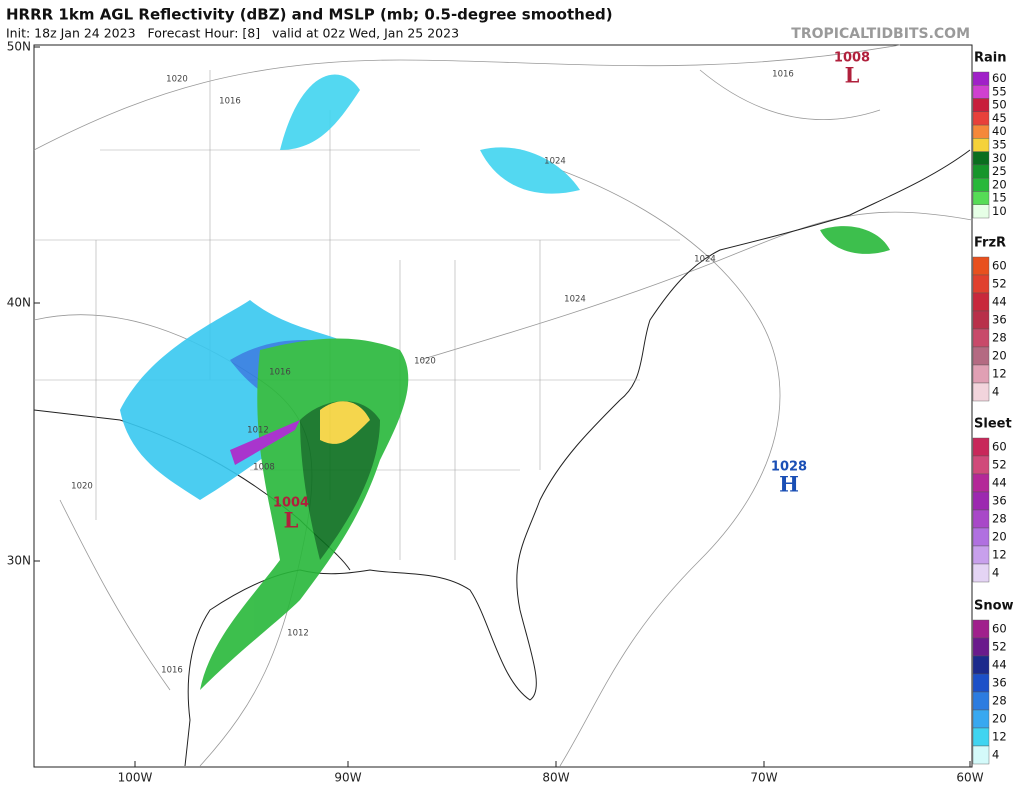  Describe the element at coordinates (990, 243) in the screenshot. I see `legend-title: FrzR` at that location.